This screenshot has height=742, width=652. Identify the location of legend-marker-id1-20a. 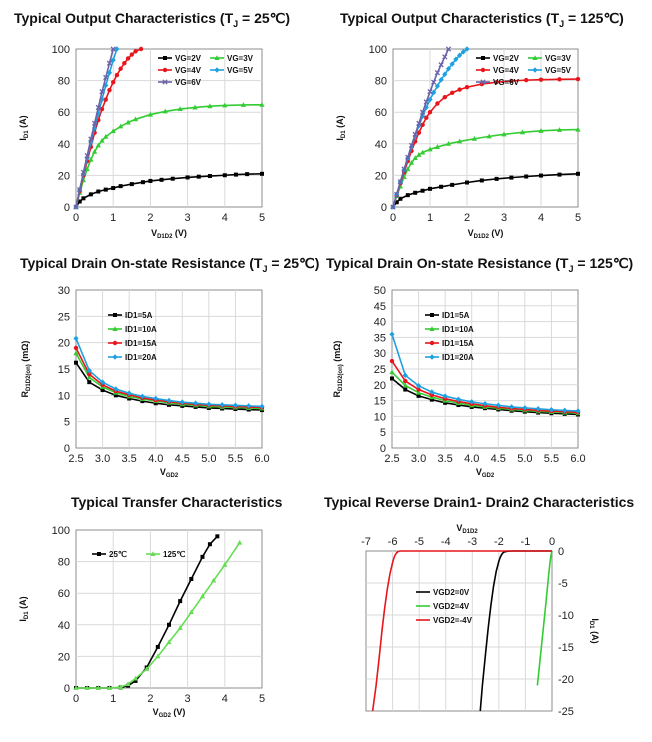
(115, 357).